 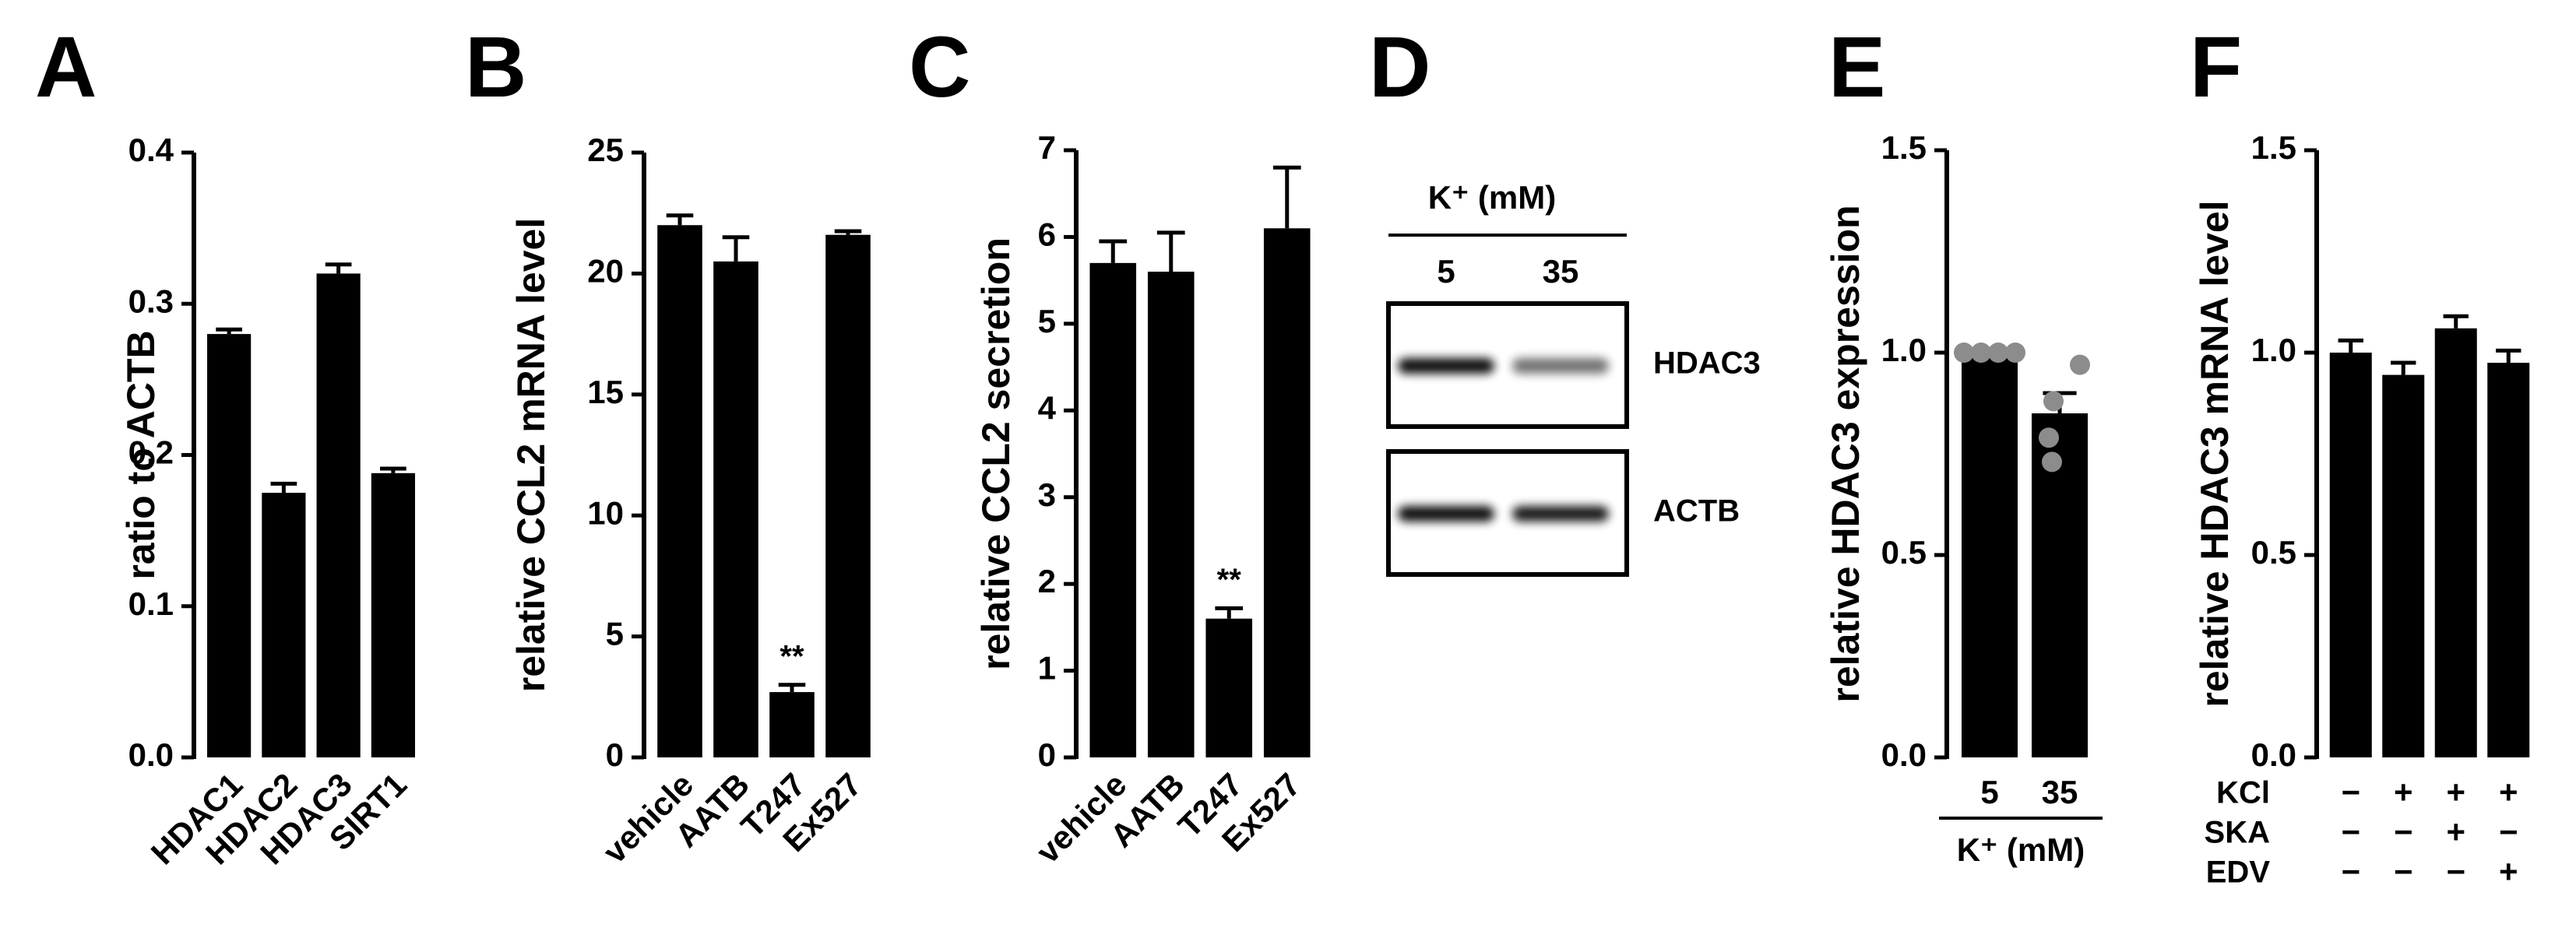 What do you see at coordinates (1047, 494) in the screenshot?
I see `y-tick-label: 3` at bounding box center [1047, 494].